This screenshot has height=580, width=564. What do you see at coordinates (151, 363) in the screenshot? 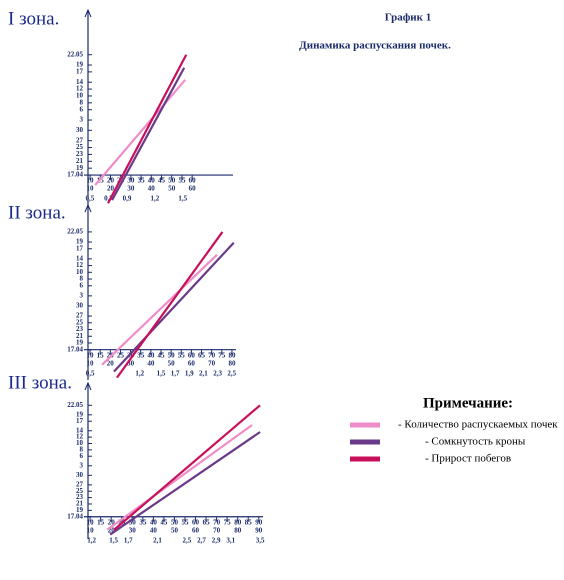
I see `x-tick-label-2: 40` at bounding box center [151, 363].